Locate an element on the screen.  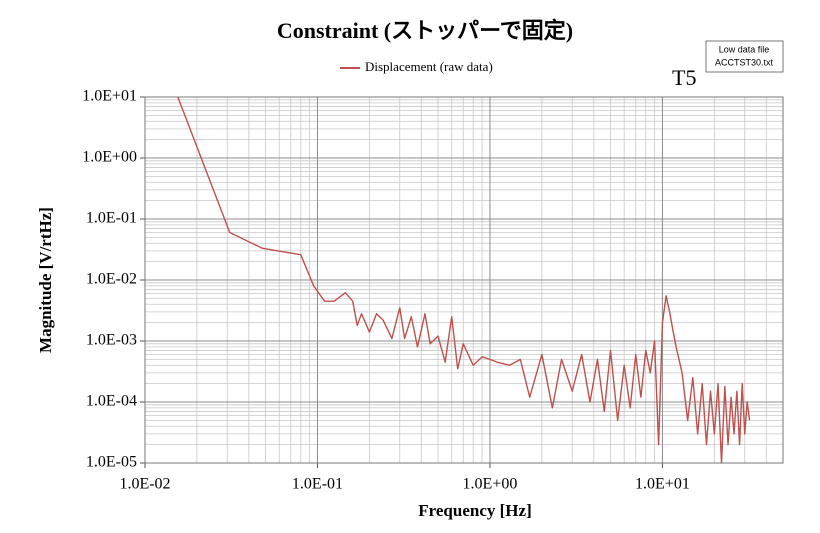
y-tick-label: 1.0E+01 is located at coordinates (109, 96).